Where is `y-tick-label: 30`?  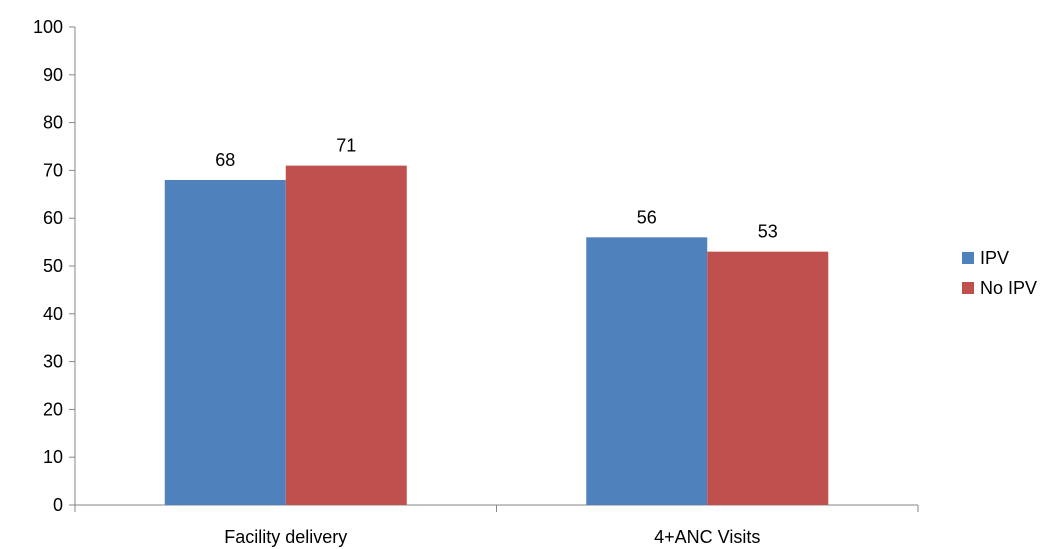 y-tick-label: 30 is located at coordinates (53, 362).